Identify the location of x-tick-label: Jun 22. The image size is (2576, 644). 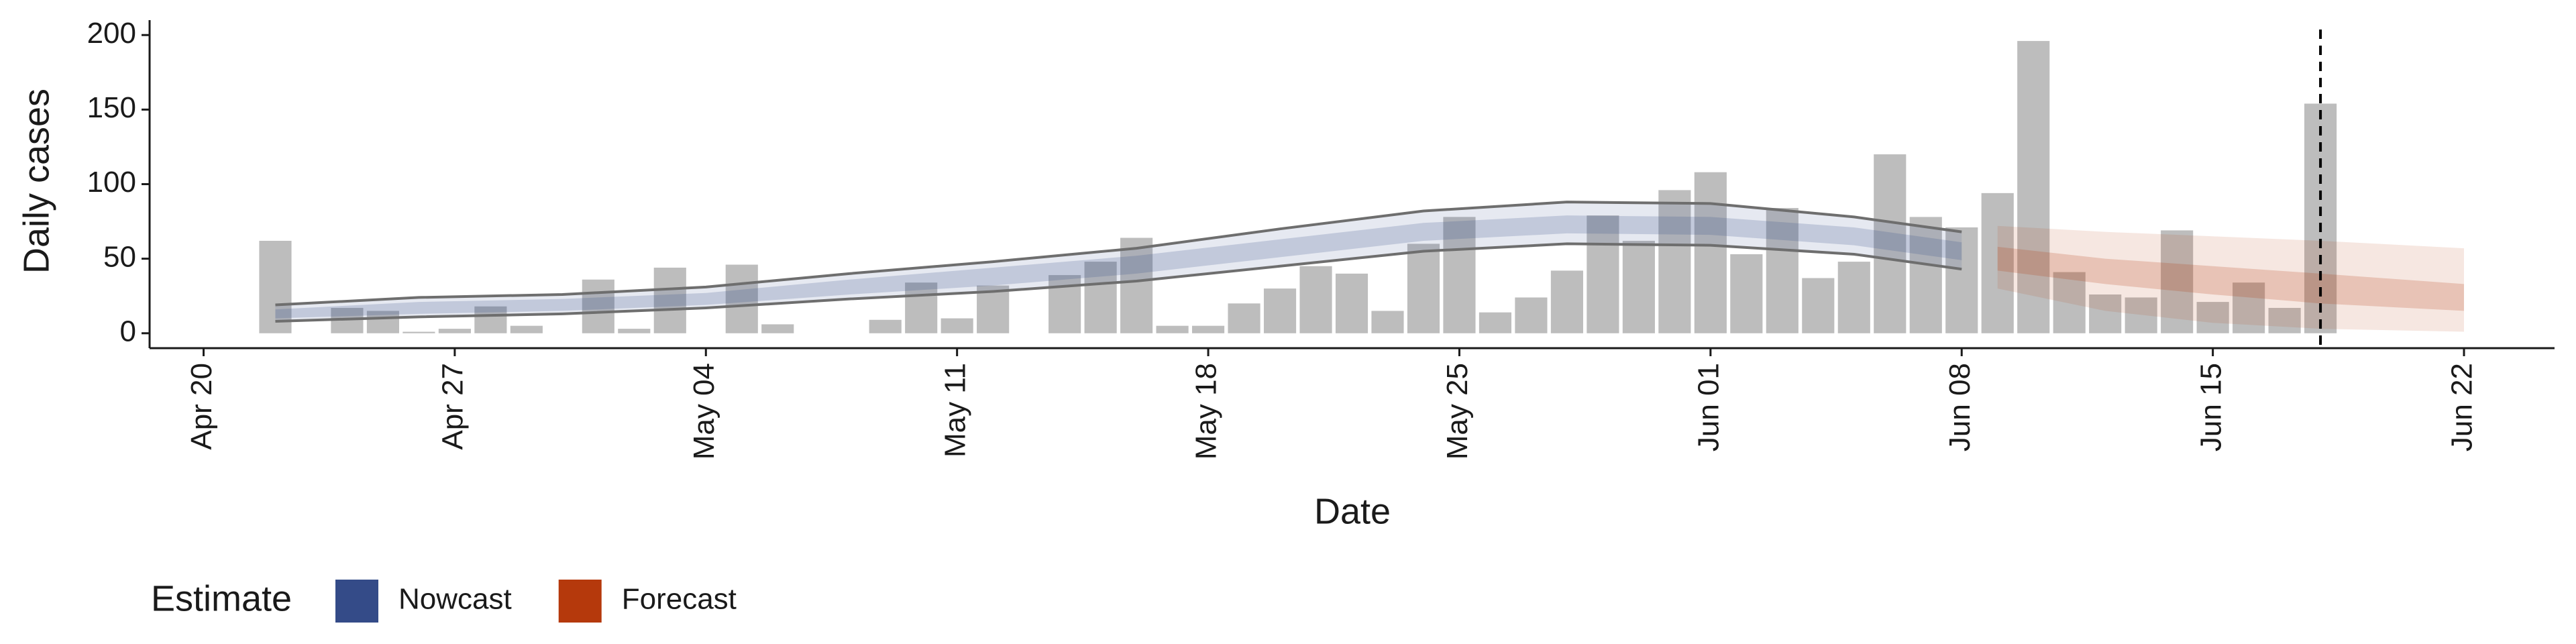
(2462, 407).